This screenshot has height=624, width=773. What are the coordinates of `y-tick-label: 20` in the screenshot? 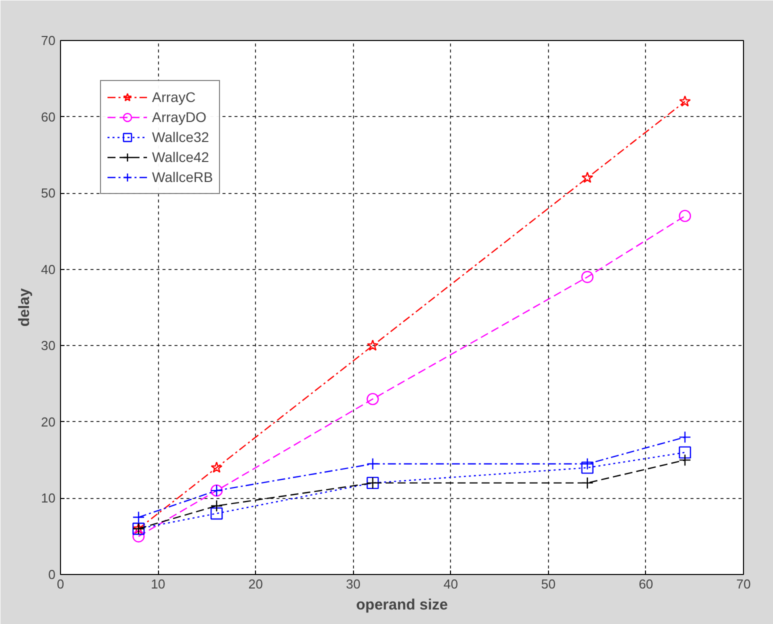 It's located at (48, 422).